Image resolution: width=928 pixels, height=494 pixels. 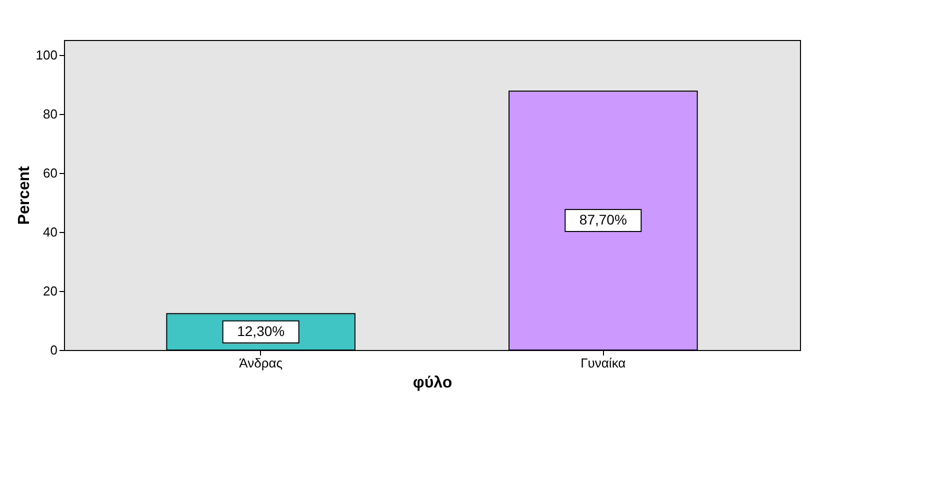 What do you see at coordinates (261, 363) in the screenshot?
I see `x-tick-label: Άνδρας` at bounding box center [261, 363].